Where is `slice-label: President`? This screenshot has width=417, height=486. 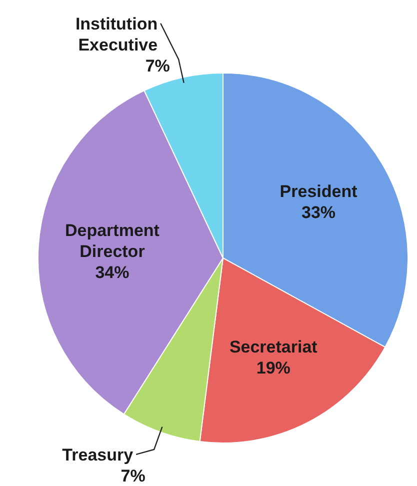 slice-label: President is located at coordinates (319, 190).